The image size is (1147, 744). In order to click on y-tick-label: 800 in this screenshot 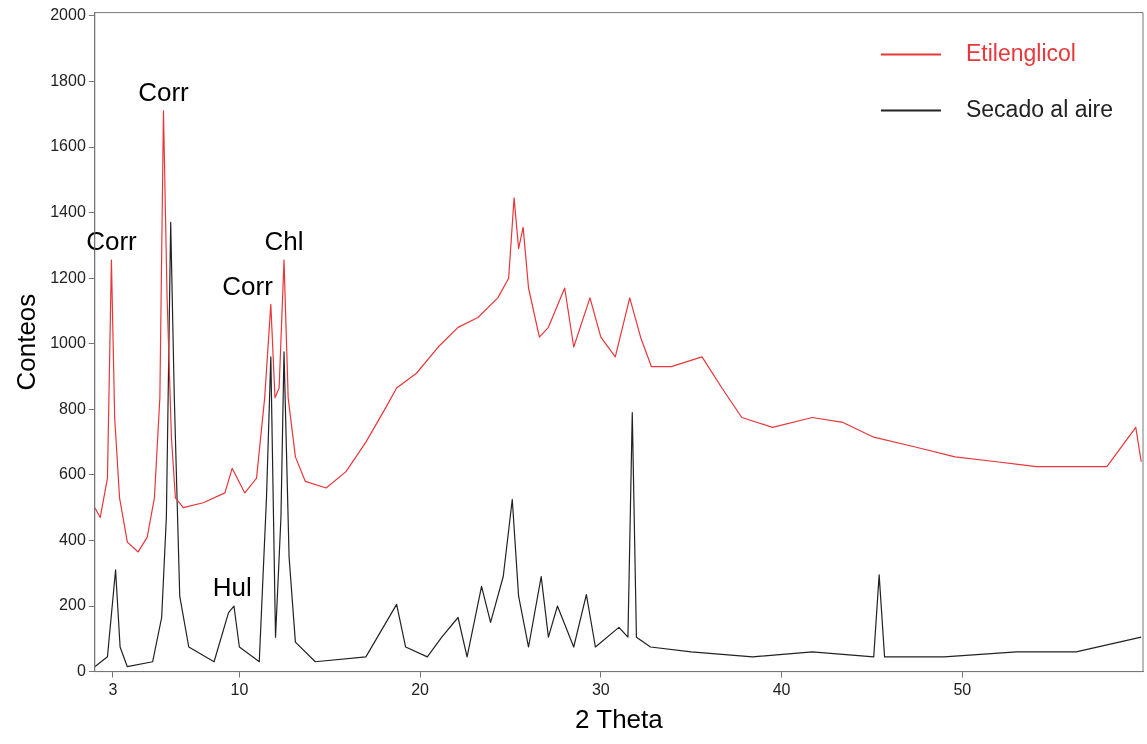, I will do `click(72, 408)`.